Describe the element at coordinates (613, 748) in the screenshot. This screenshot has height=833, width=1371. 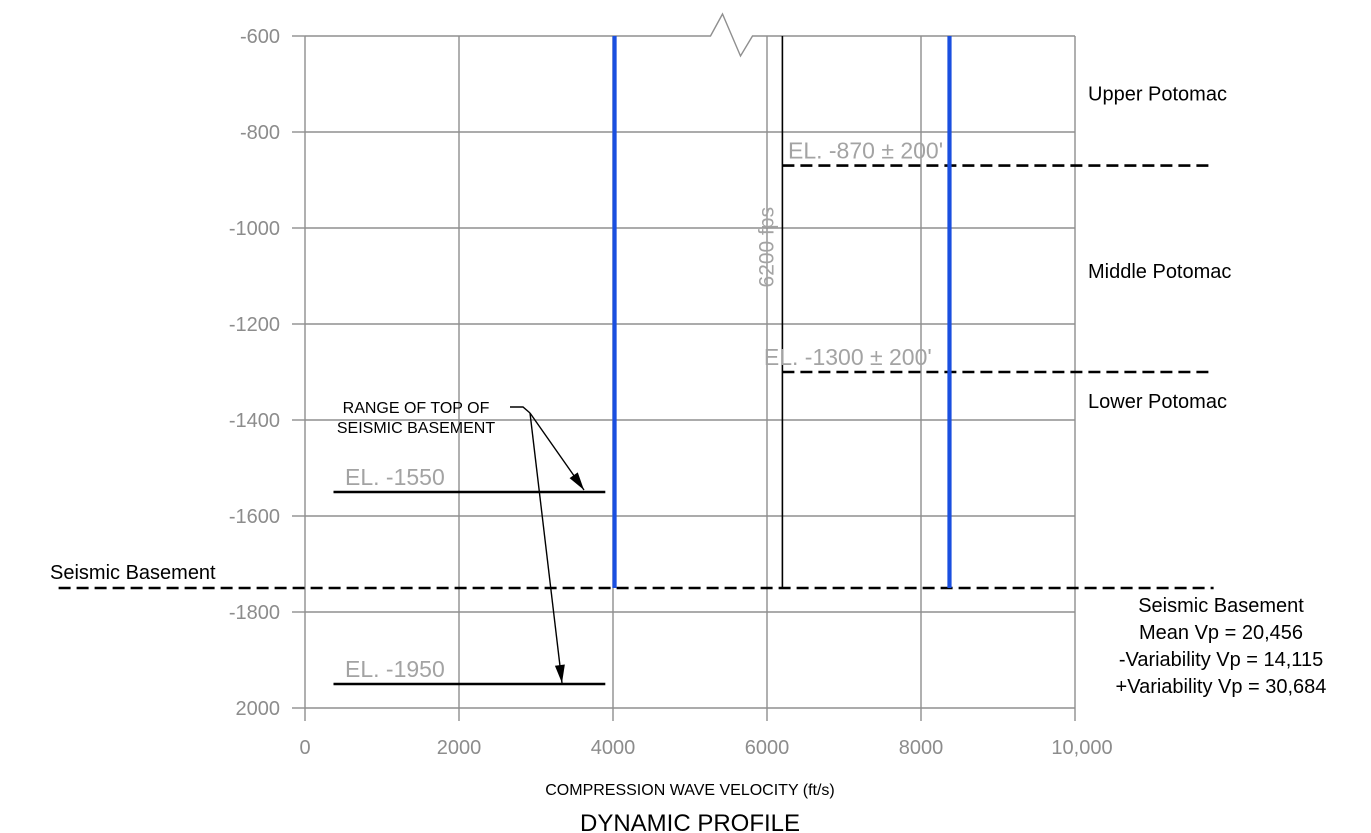
I see `x-tick-label: 4000` at that location.